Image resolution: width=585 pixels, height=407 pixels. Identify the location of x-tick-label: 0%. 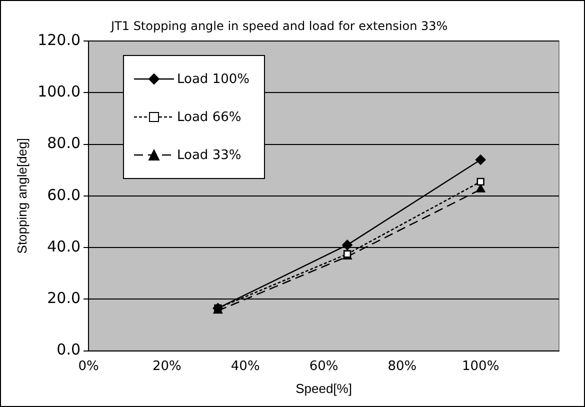
(88, 366).